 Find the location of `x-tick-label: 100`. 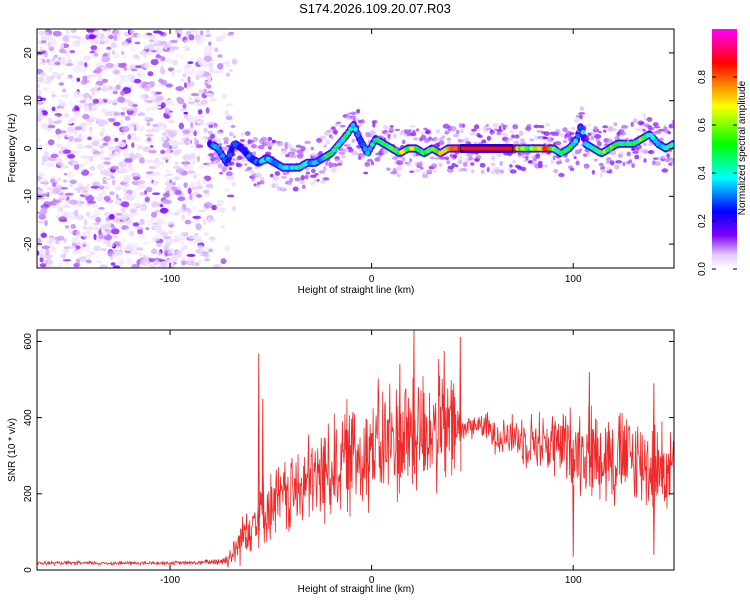

x-tick-label: 100 is located at coordinates (573, 580).